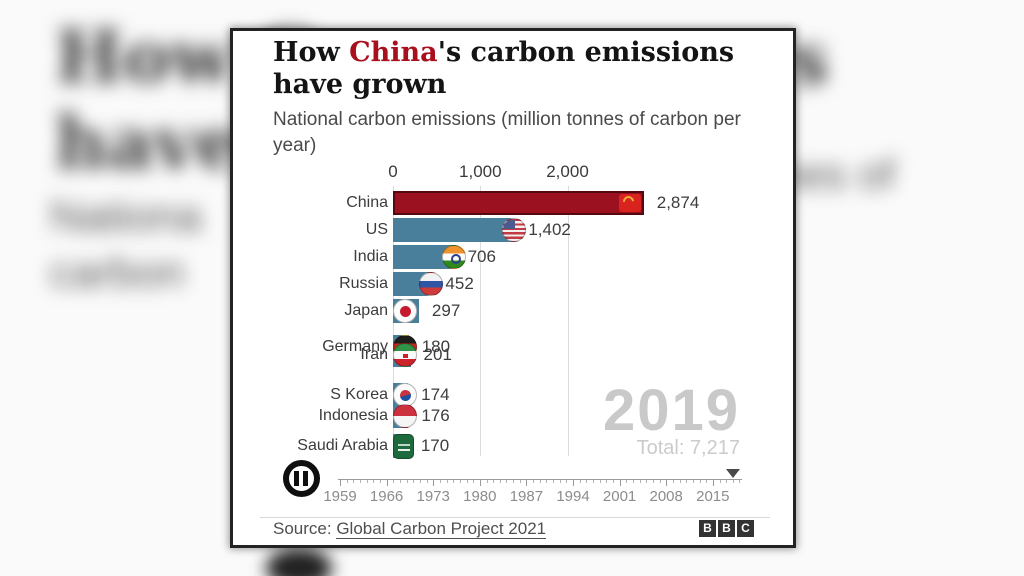 This screenshot has width=1024, height=576. What do you see at coordinates (355, 346) in the screenshot?
I see `bar-label-germany: Germany` at bounding box center [355, 346].